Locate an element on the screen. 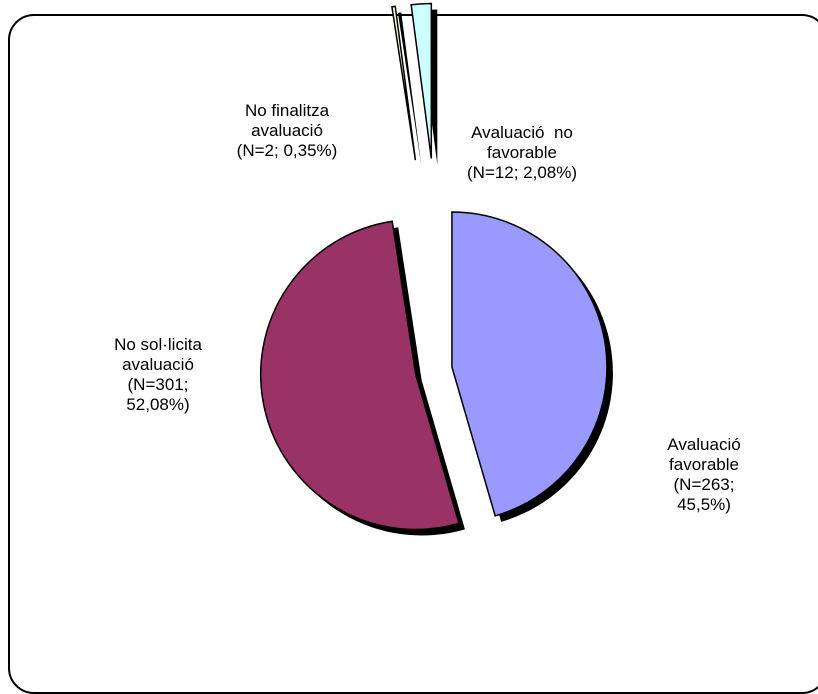 This screenshot has height=694, width=818. slice-label-line: (N=263; is located at coordinates (704, 484).